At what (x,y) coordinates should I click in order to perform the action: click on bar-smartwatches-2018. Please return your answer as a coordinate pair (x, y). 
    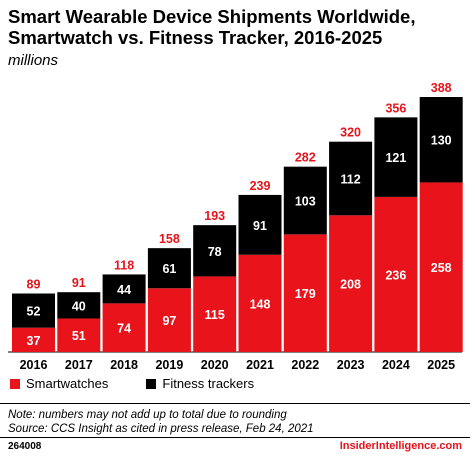
    Looking at the image, I should click on (124, 327).